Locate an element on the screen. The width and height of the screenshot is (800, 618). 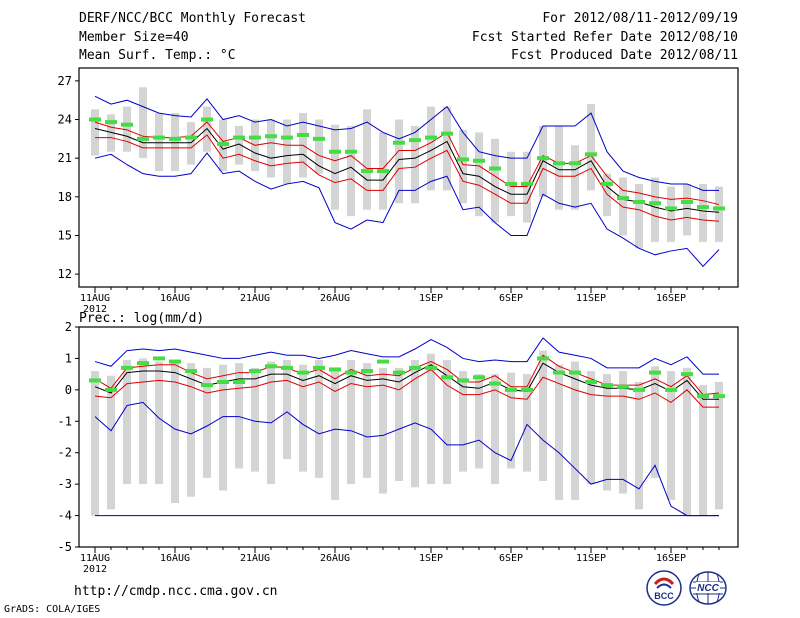
x-tick-label: 6SEP is located at coordinates (511, 558).